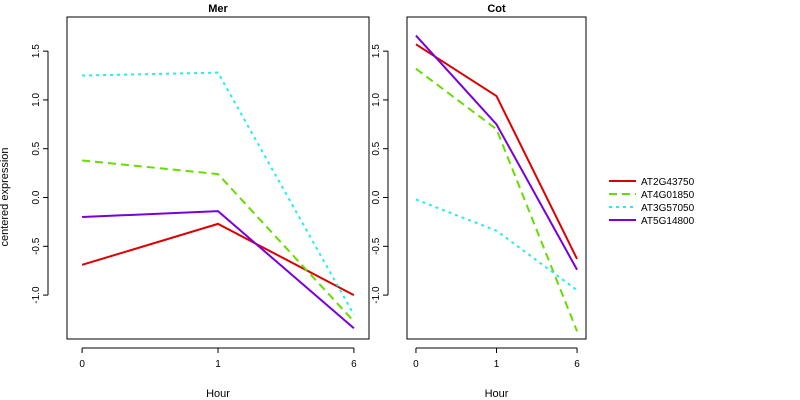 The width and height of the screenshot is (800, 400). Describe the element at coordinates (668, 208) in the screenshot. I see `legend-label-at3g57050: AT3G57050` at that location.